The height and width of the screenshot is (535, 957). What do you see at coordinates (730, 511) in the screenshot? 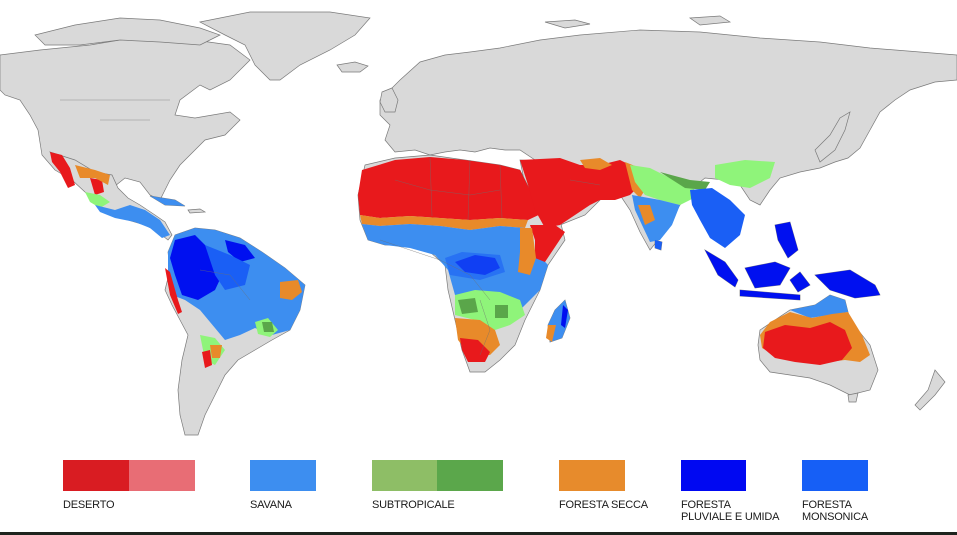
I see `legend-label-rainforest: FORESTA PLUVIALE E UMIDA` at bounding box center [730, 511].